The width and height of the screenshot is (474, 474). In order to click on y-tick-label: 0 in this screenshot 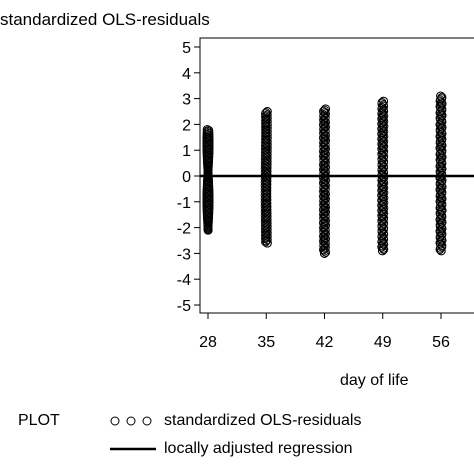, I will do `click(186, 177)`.